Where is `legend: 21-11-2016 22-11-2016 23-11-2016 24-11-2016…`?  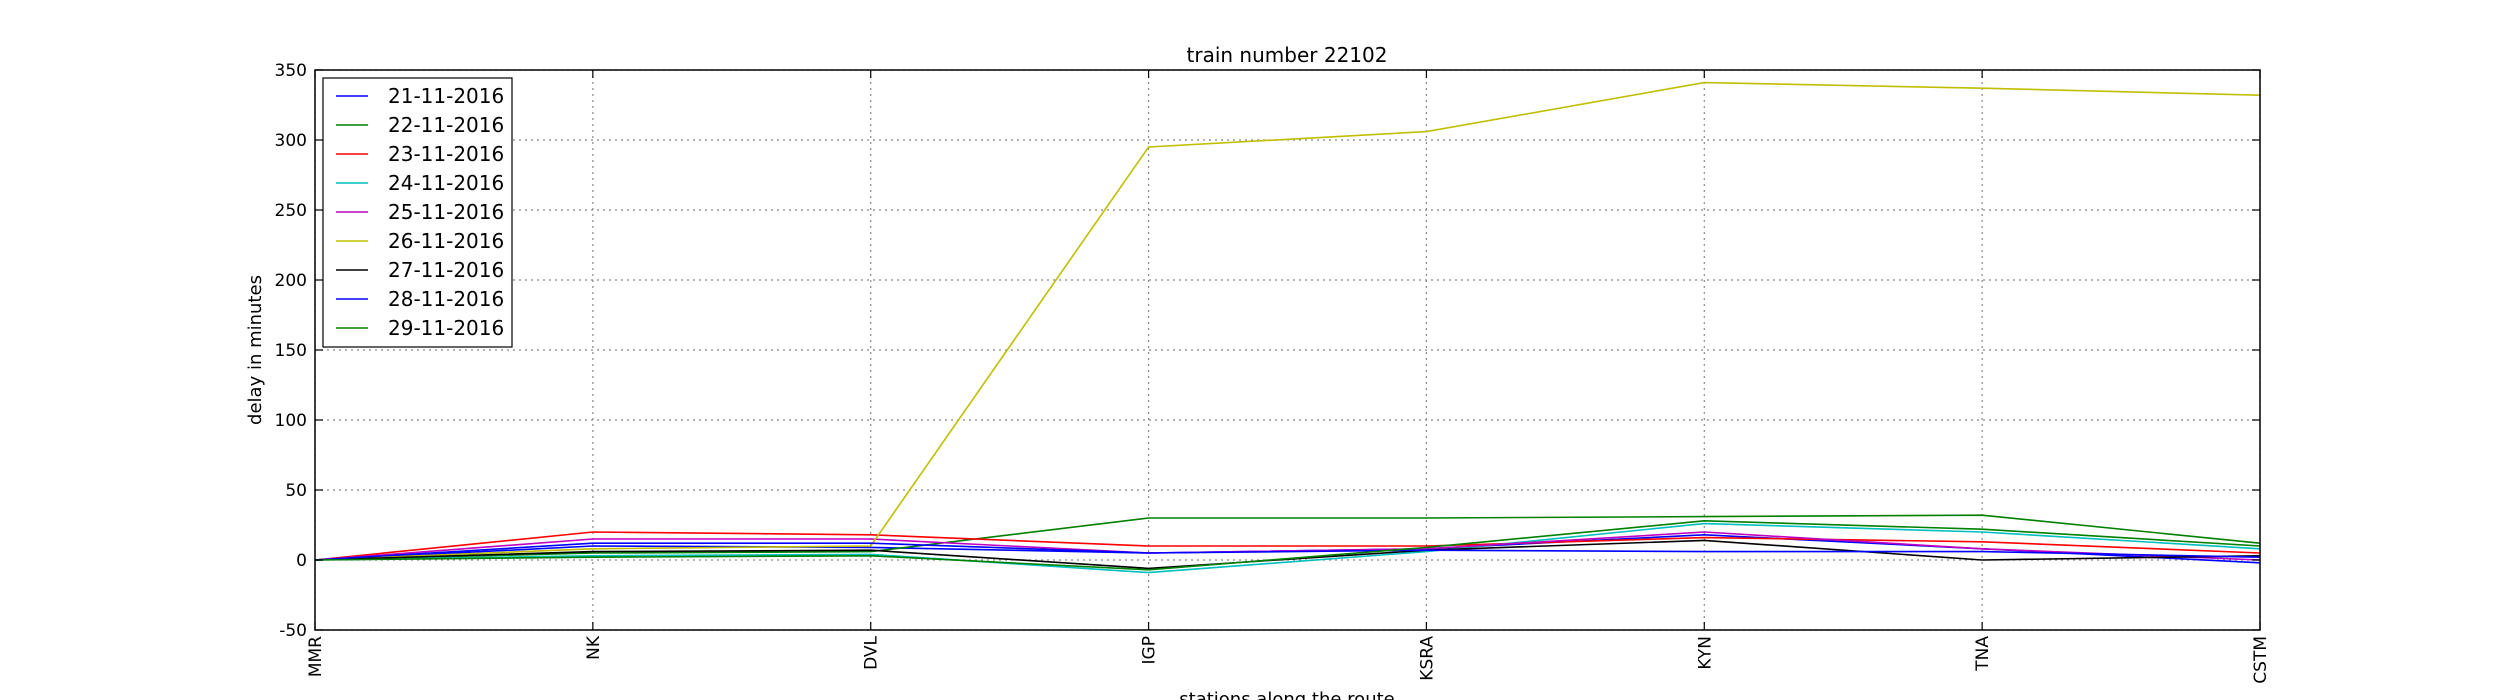
legend: 21-11-2016 22-11-2016 23-11-2016 24-11-2016… is located at coordinates (417, 212).